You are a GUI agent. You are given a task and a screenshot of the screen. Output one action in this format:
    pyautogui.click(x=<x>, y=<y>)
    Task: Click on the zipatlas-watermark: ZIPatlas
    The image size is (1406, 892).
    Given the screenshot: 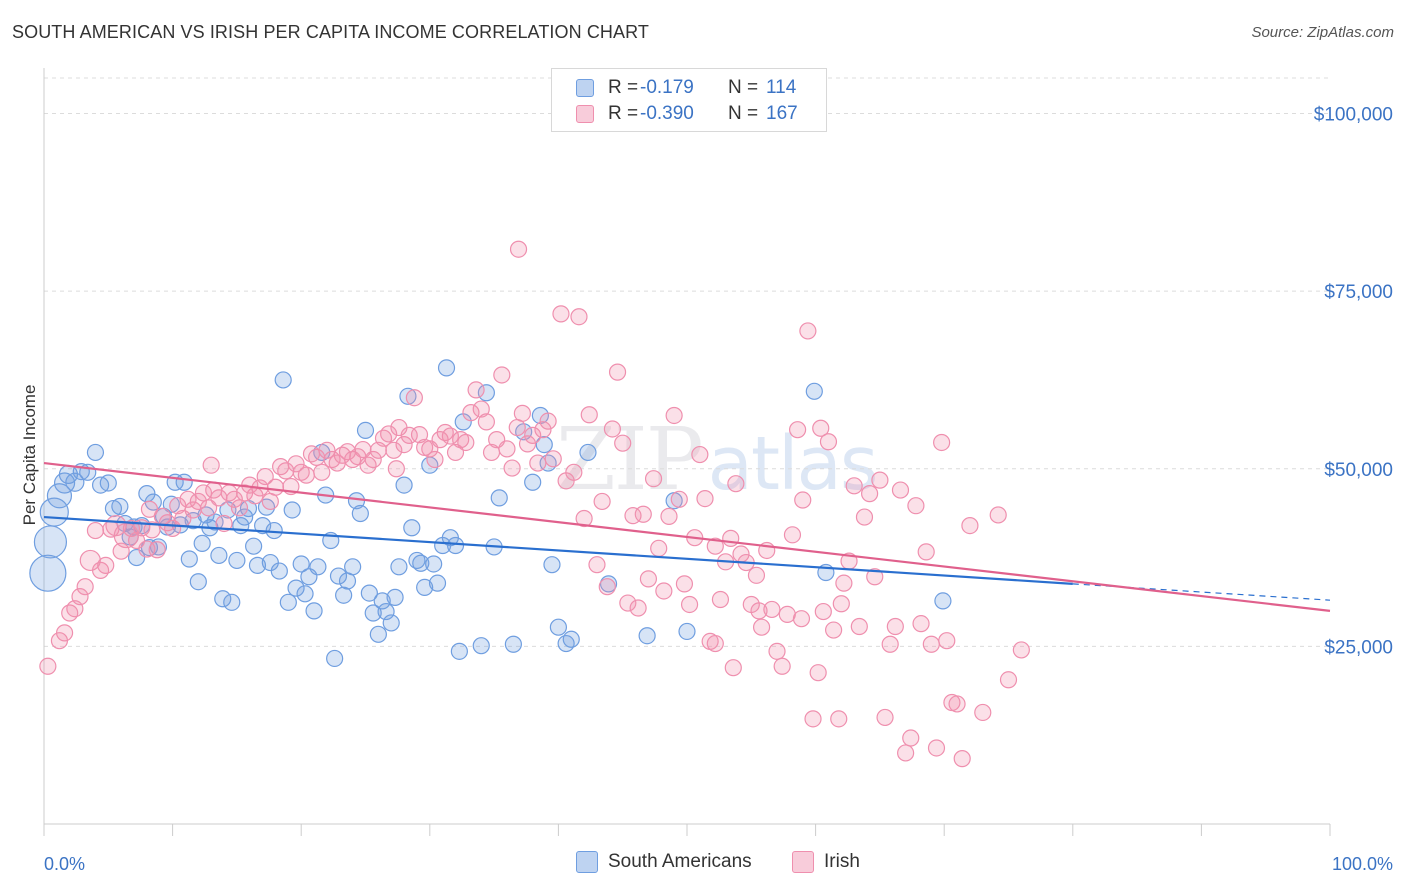 What is the action you would take?
    pyautogui.click(x=717, y=460)
    